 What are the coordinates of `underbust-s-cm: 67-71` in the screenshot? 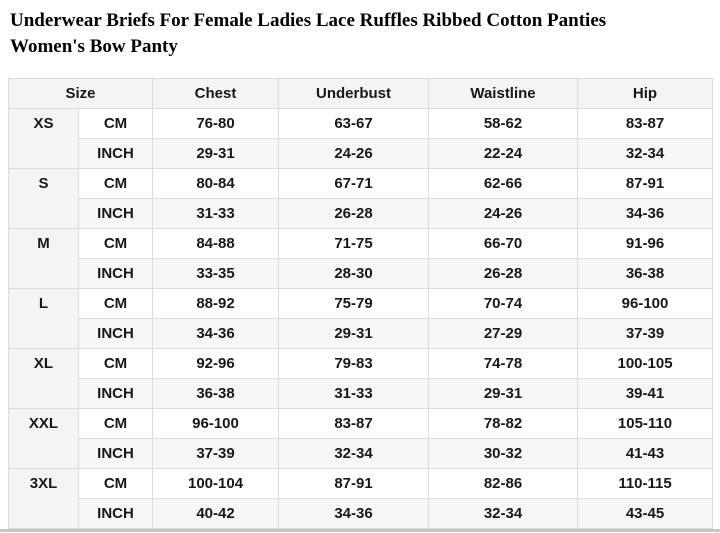 It's located at (354, 183).